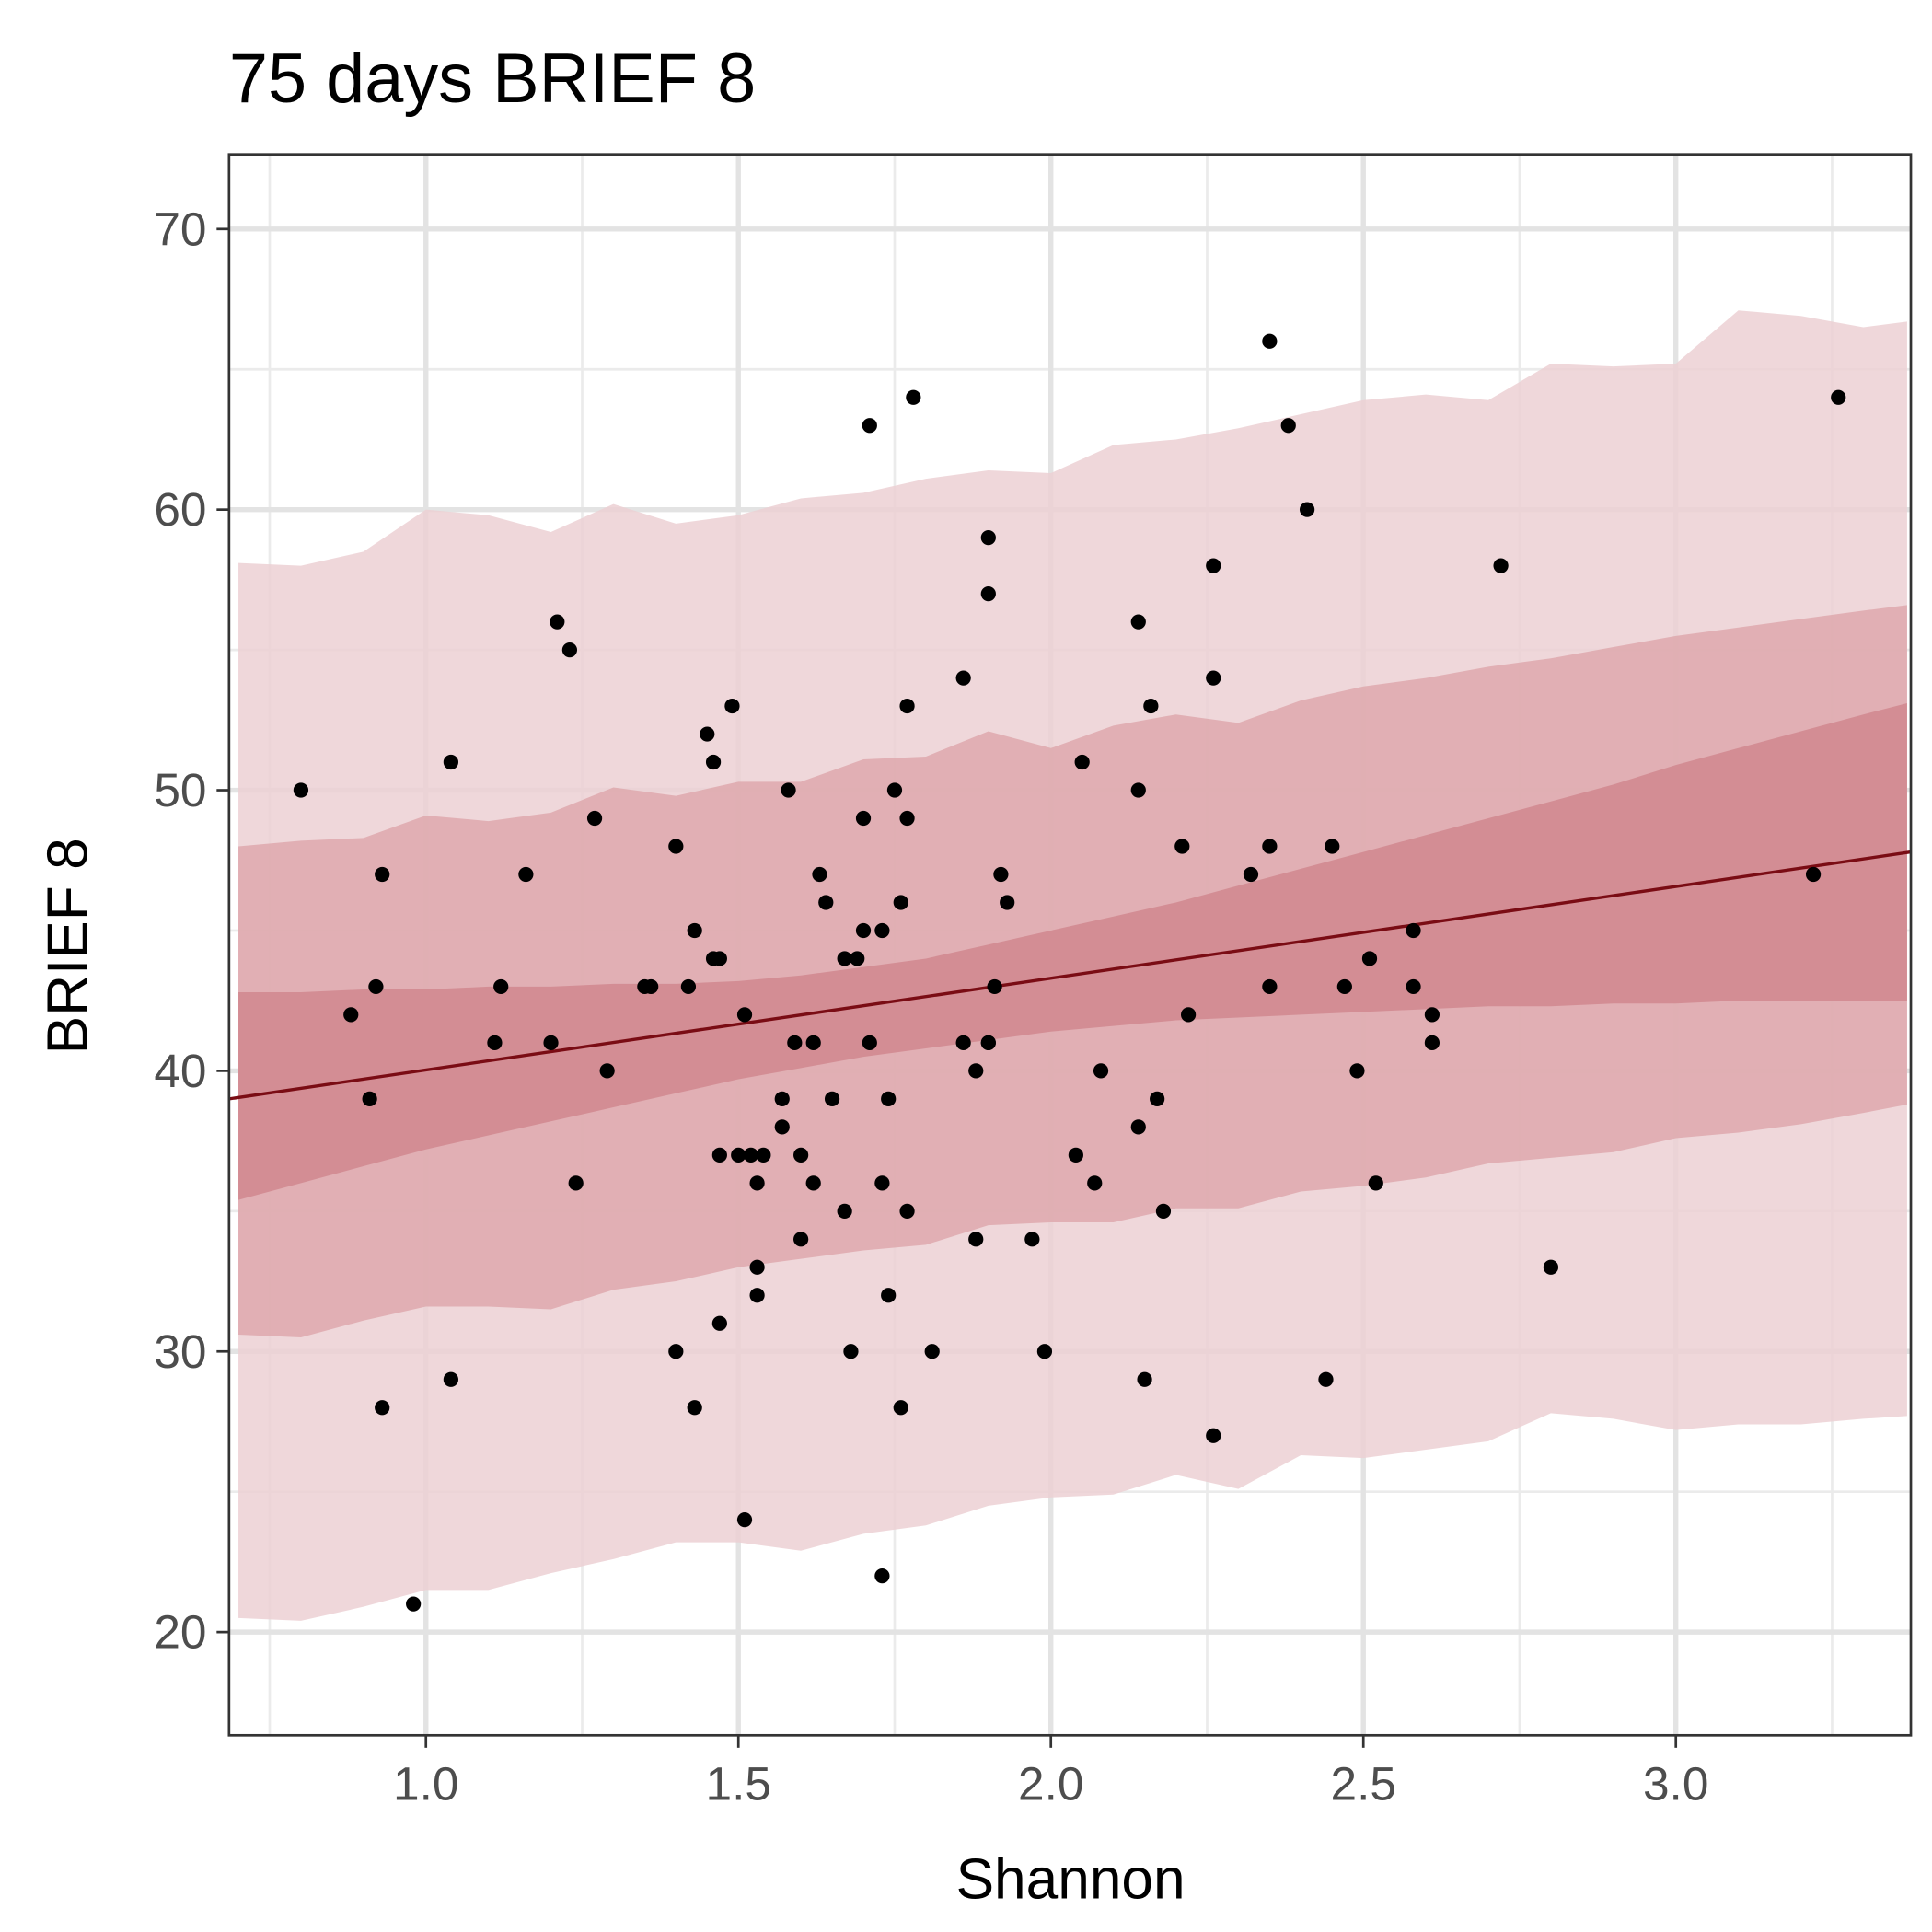  What do you see at coordinates (180, 229) in the screenshot?
I see `y-tick-label: 70` at bounding box center [180, 229].